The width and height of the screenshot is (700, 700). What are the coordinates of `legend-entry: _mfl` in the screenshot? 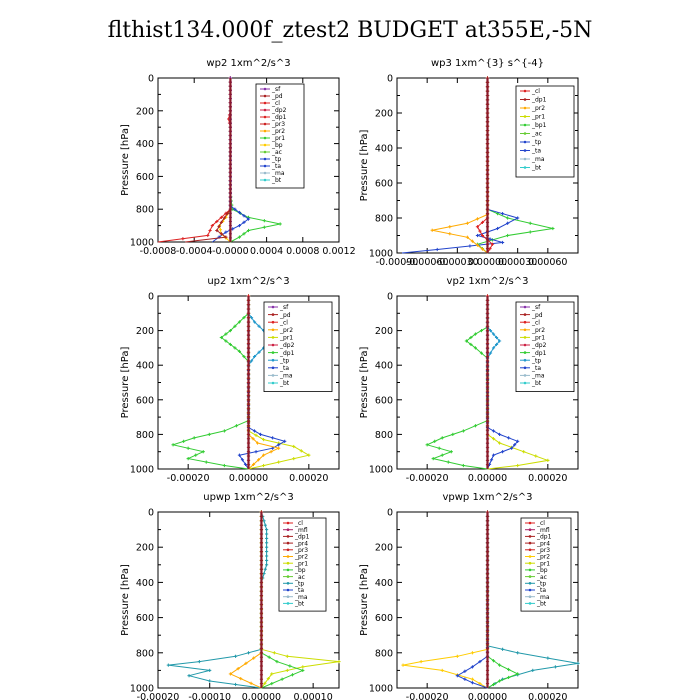 It's located at (543, 530).